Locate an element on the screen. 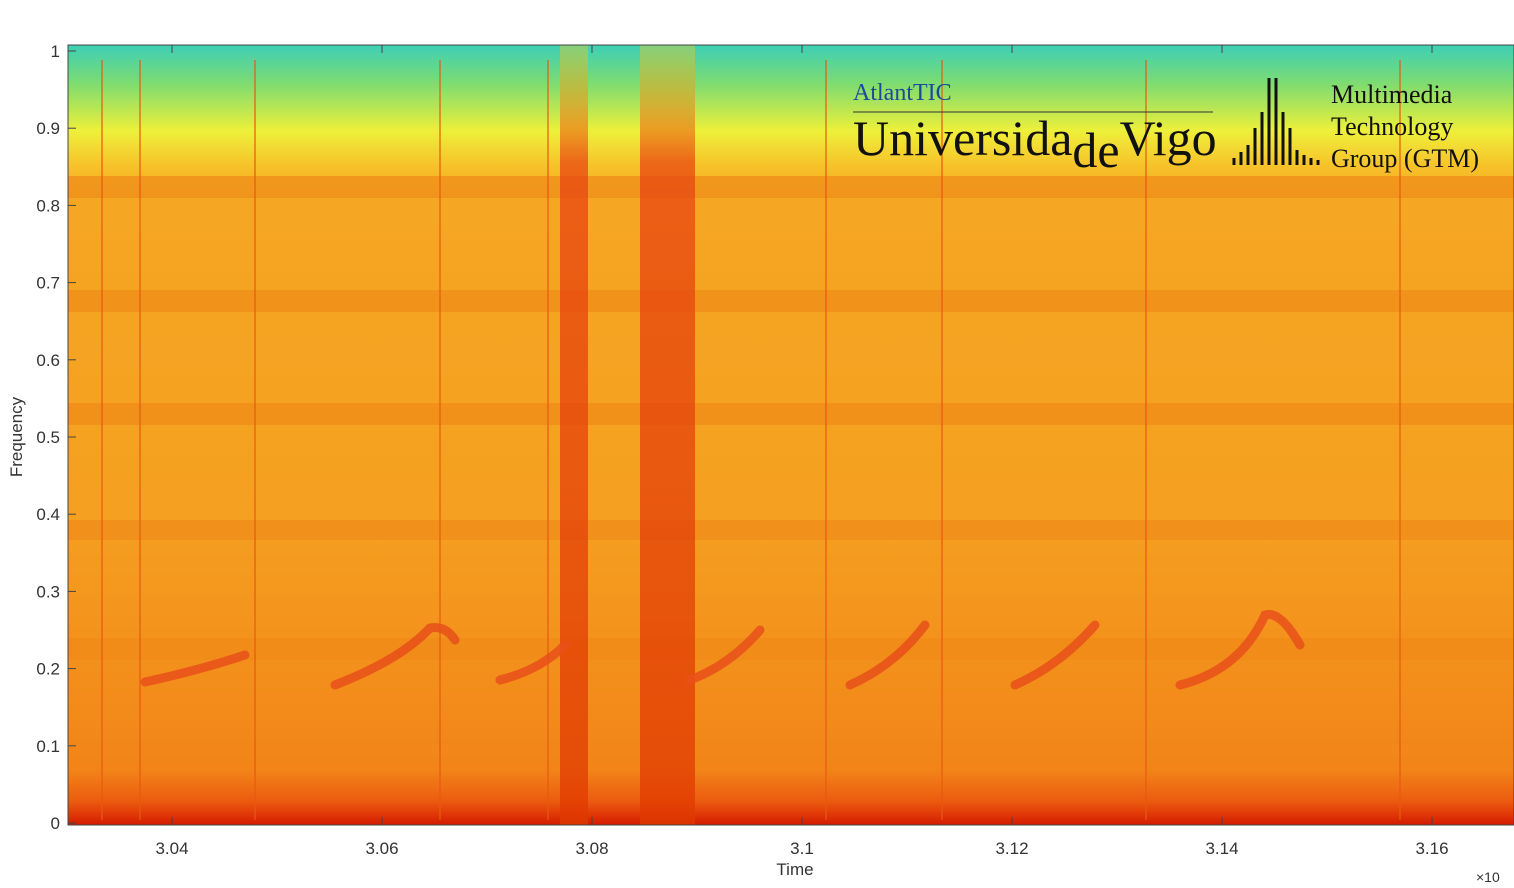 This screenshot has width=1514, height=888. y-tick-label: 0.8 is located at coordinates (48, 205).